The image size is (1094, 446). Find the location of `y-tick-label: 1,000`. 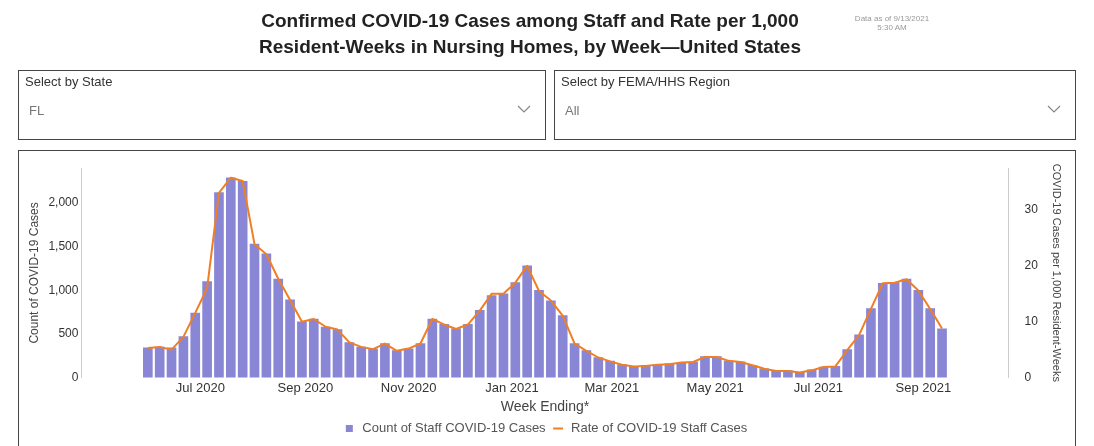

y-tick-label: 1,000 is located at coordinates (63, 289).